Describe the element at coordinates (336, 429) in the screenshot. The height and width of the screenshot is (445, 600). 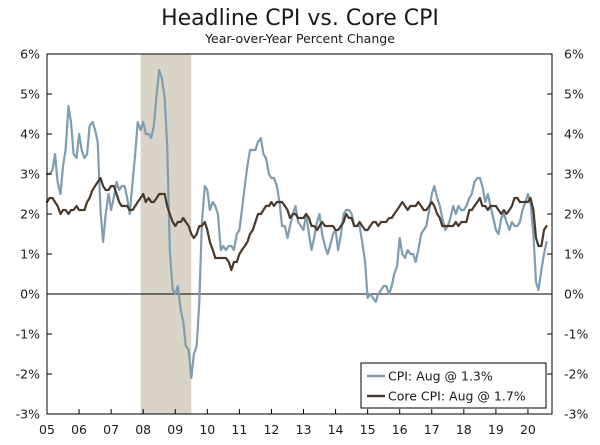
I see `x-tick-label: 14` at that location.